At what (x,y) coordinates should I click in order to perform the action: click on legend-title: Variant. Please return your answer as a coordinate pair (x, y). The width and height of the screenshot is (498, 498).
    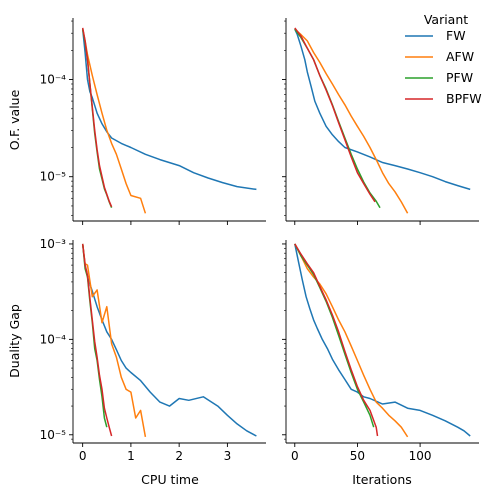
    Looking at the image, I should click on (446, 19).